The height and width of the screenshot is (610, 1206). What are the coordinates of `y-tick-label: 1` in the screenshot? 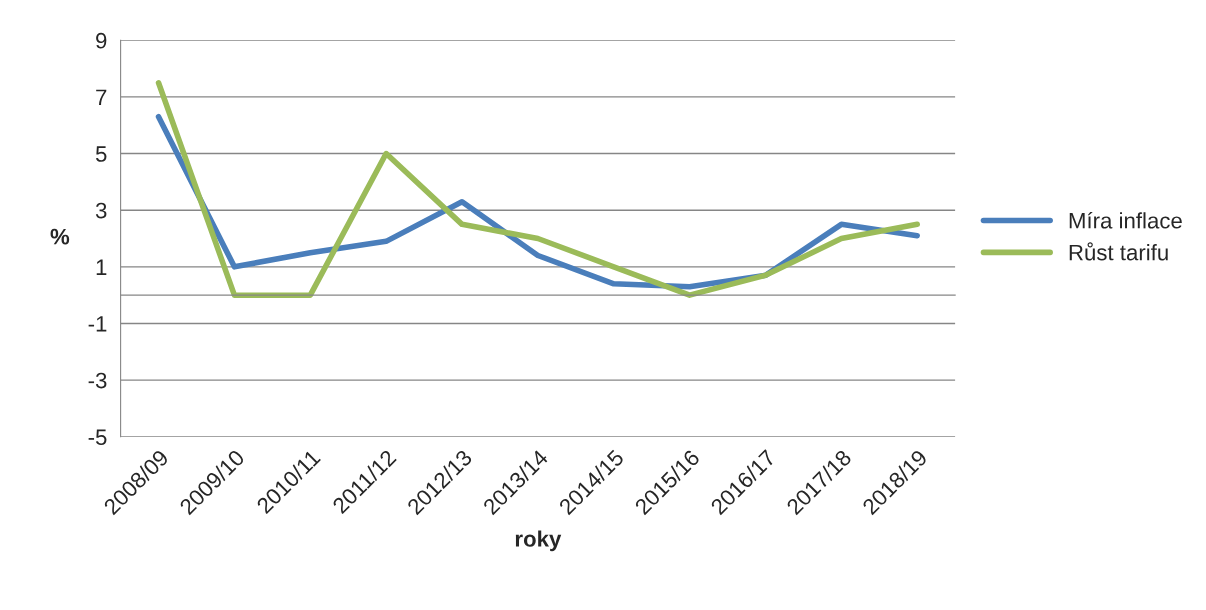 It's located at (101, 267).